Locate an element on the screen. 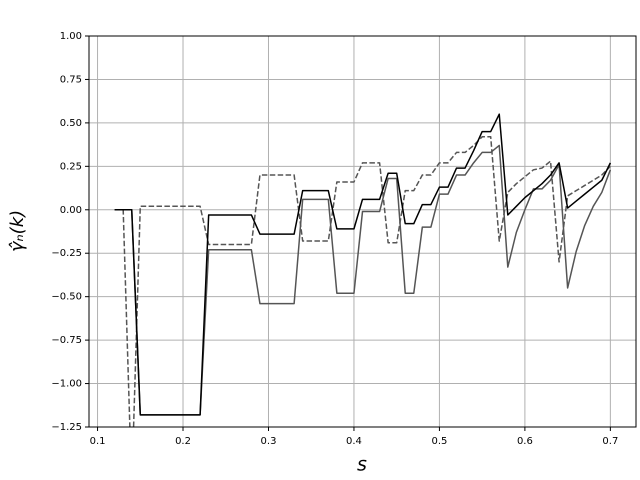 This screenshot has width=640, height=480. y-tick-label: 0.00 is located at coordinates (71, 210).